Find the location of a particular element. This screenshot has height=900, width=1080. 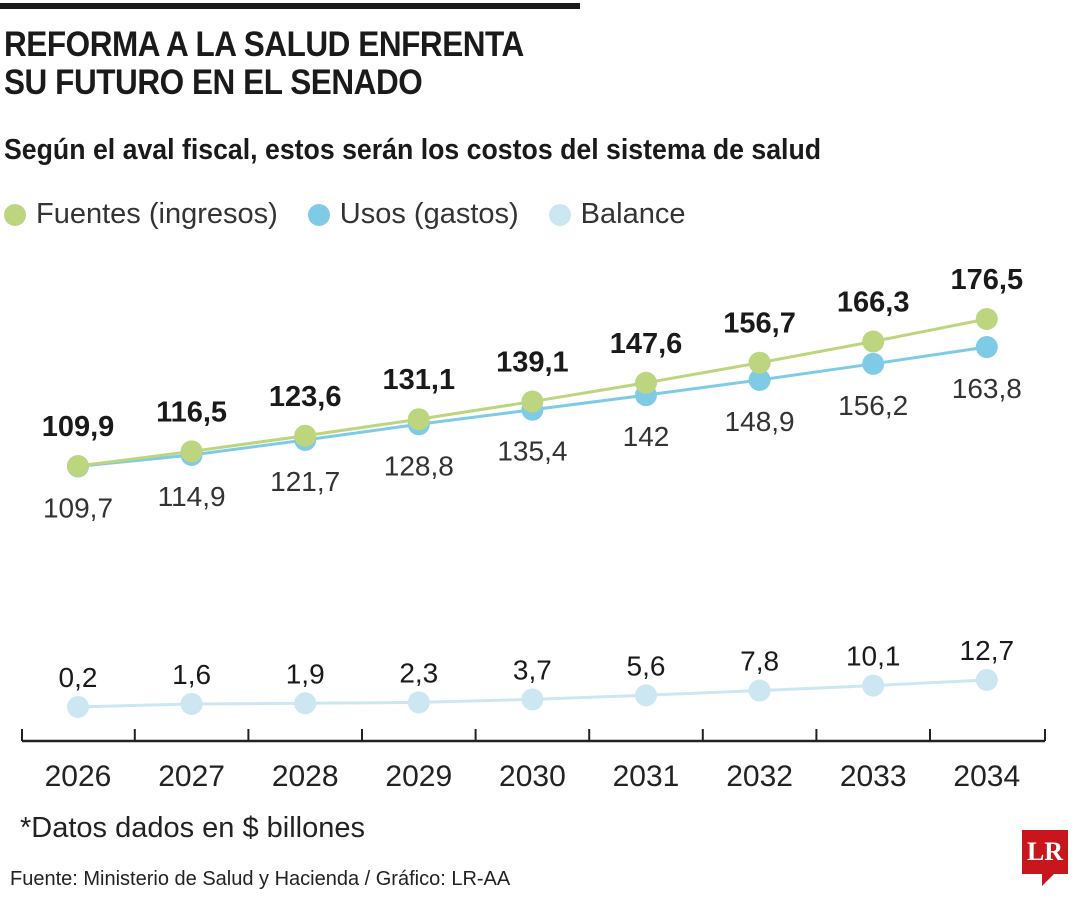

data-label: 5,6 is located at coordinates (646, 665).